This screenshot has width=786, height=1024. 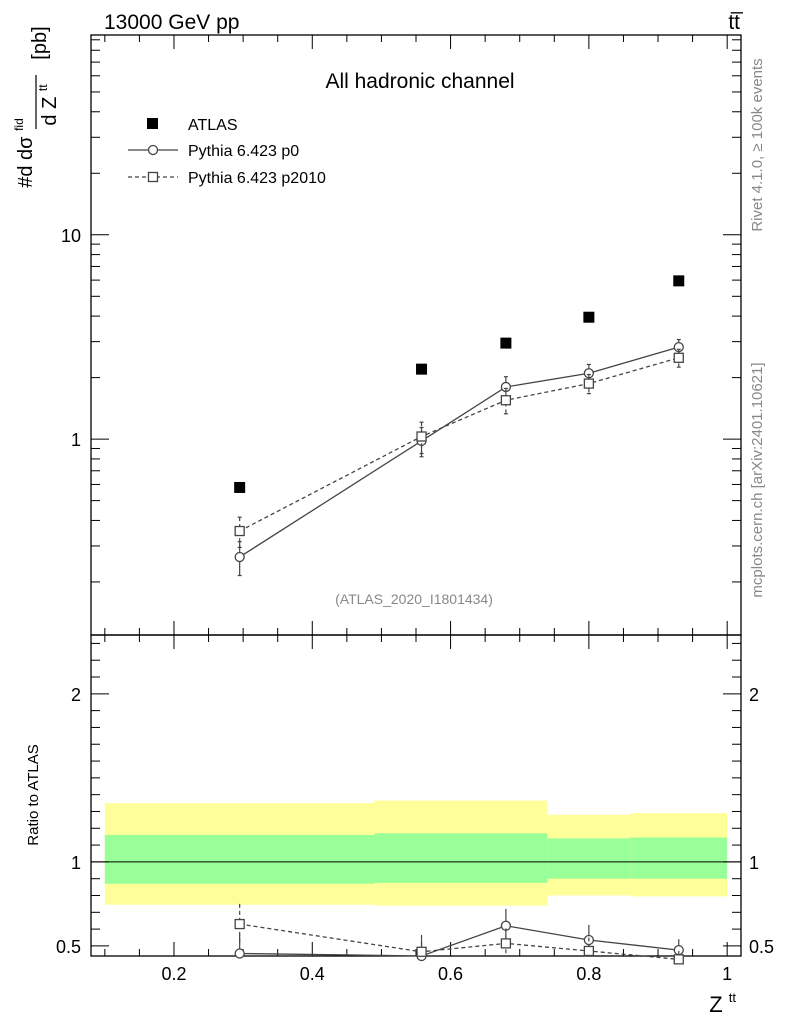 I want to click on x-label-main: Z, so click(x=715, y=1004).